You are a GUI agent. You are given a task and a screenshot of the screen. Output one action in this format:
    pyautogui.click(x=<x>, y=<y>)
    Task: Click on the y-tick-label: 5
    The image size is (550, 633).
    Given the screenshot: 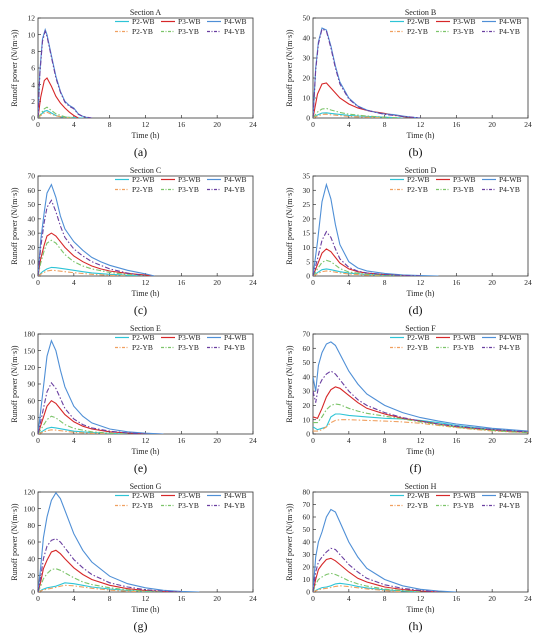 What is the action you would take?
    pyautogui.click(x=308, y=261)
    